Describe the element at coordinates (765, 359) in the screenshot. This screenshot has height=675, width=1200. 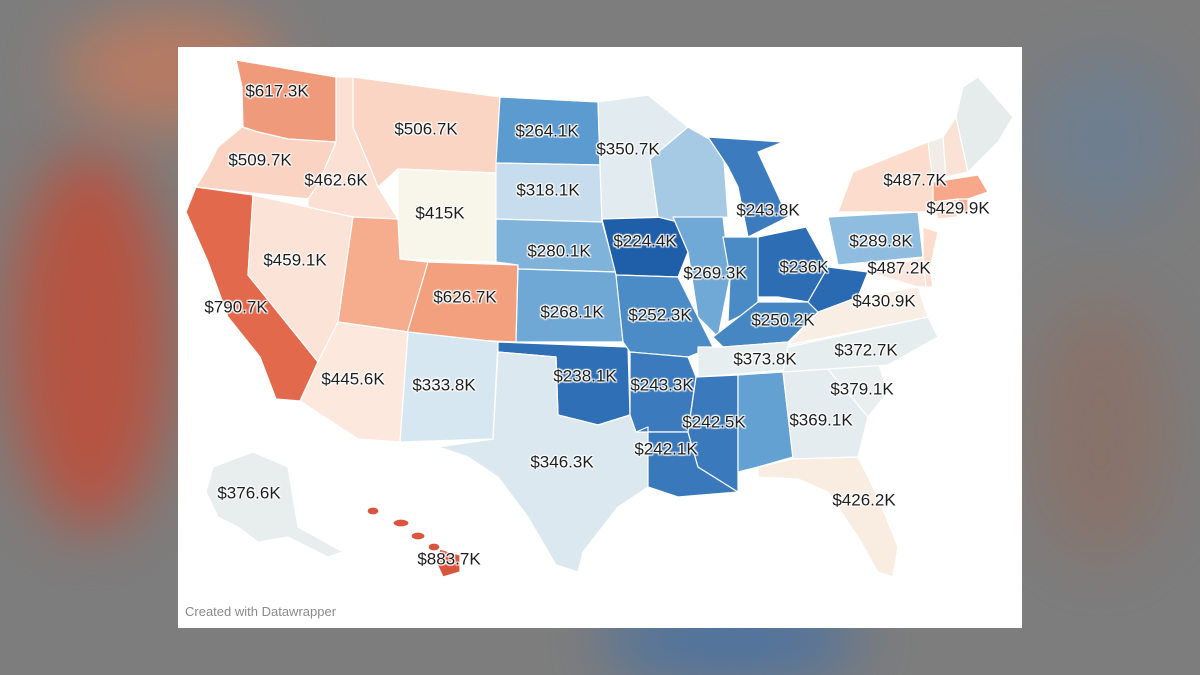
I see `label-tennessee: $373.8K` at that location.